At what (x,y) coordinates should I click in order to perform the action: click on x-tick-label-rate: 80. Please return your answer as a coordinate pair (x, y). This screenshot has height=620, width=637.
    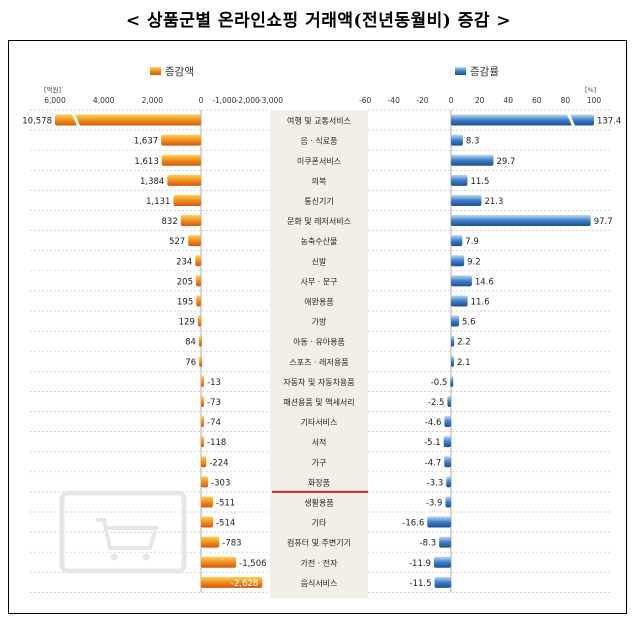
    Looking at the image, I should click on (566, 100).